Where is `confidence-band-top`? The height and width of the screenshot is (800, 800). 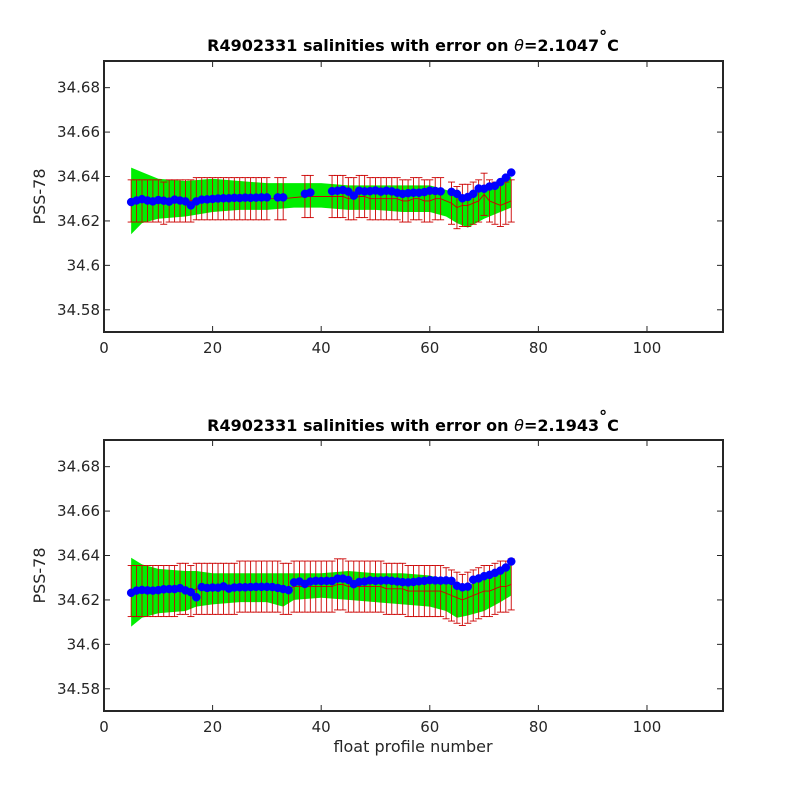
confidence-band-top is located at coordinates (321, 201).